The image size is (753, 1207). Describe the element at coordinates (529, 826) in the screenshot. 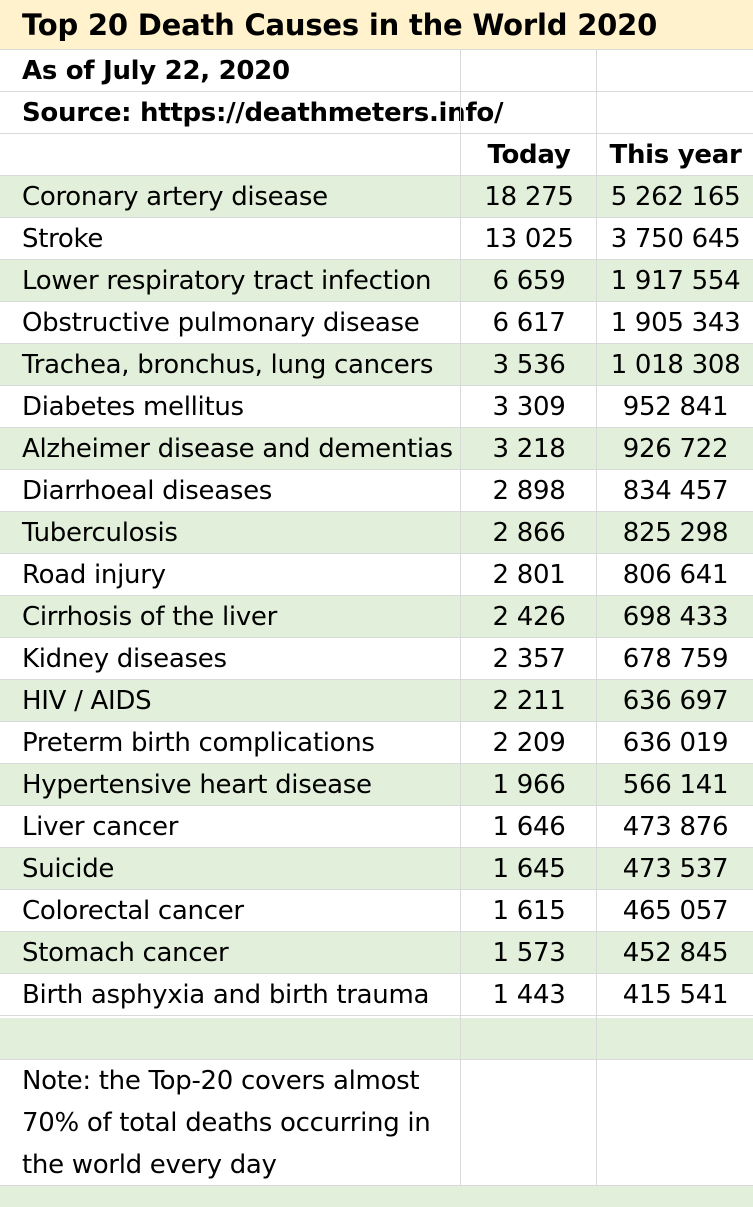

I see `today-cell: 1 646` at that location.